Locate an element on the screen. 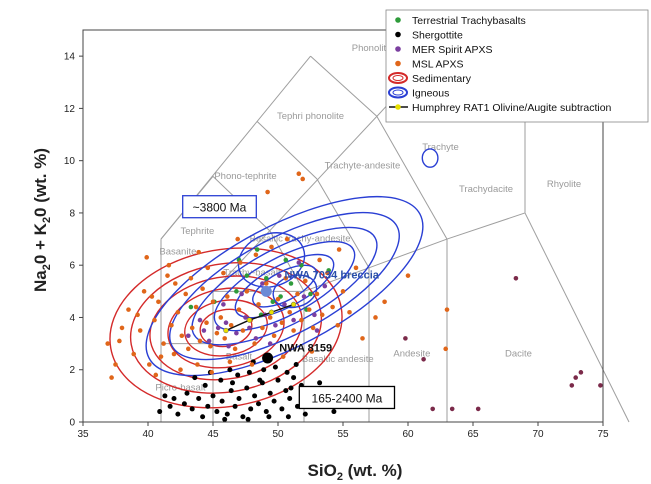  y-axis-title-main: Na is located at coordinates (40, 281).